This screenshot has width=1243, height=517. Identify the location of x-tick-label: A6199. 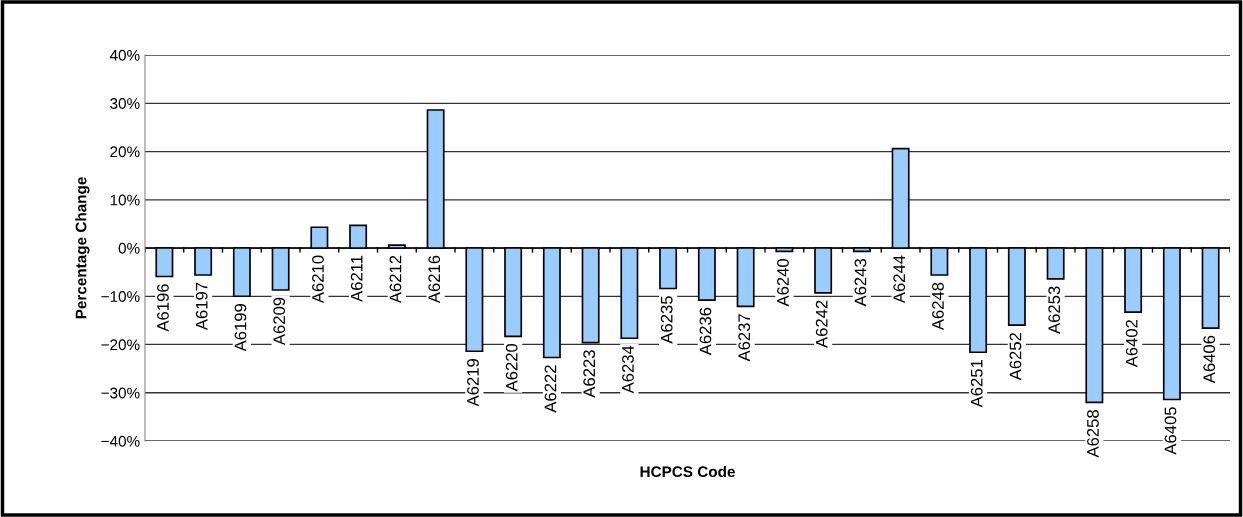
(240, 327).